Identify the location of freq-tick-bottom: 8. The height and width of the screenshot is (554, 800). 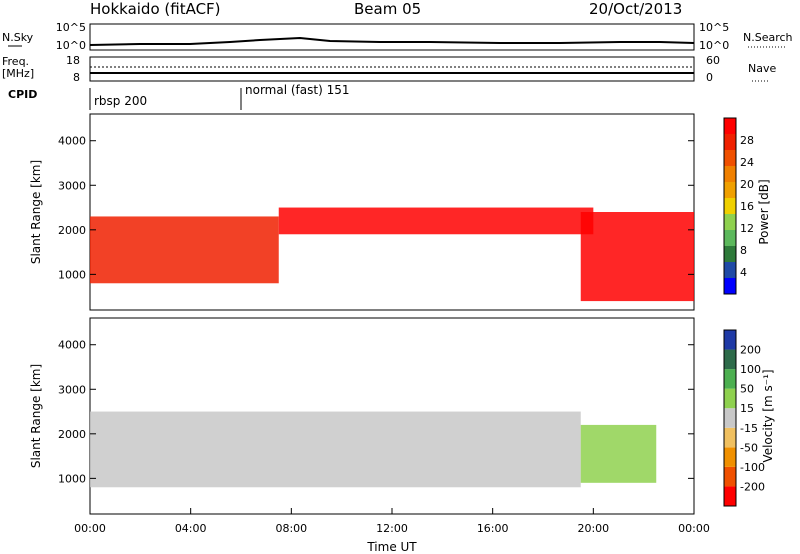
(76, 77).